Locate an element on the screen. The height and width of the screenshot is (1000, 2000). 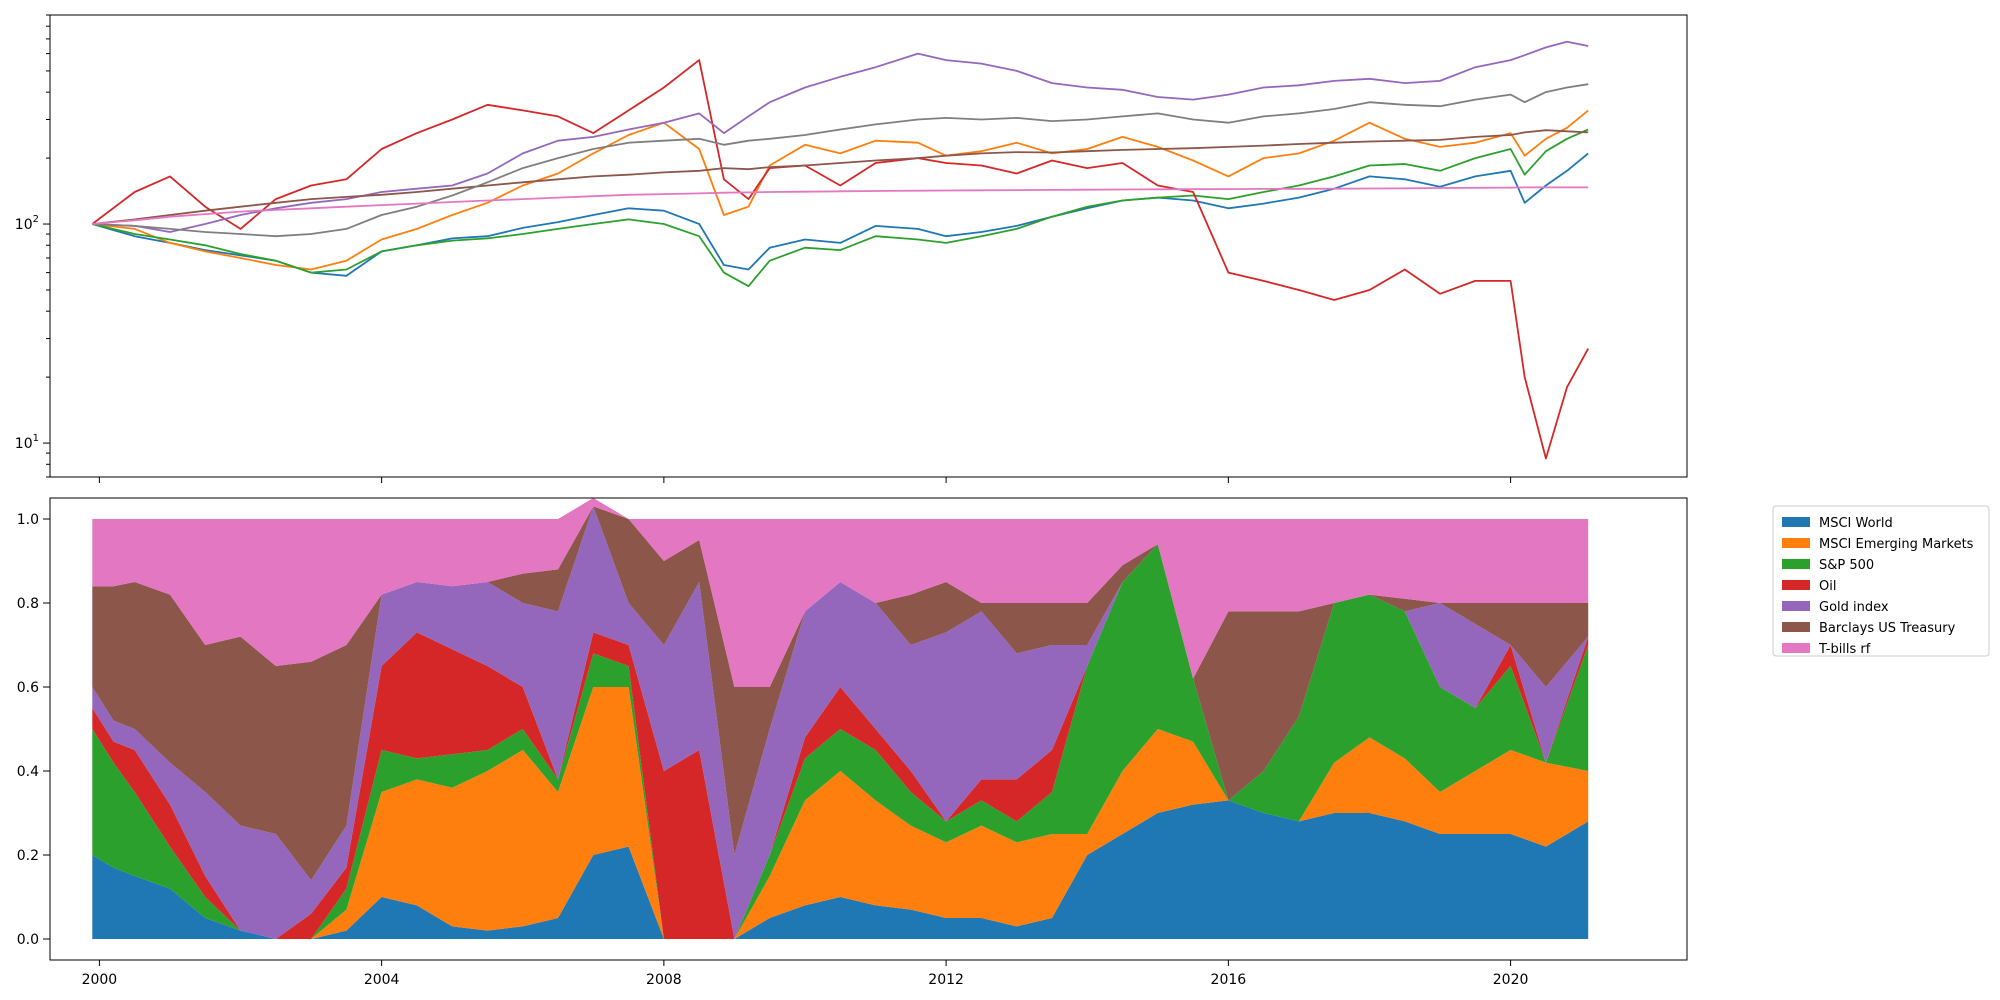
y-tick-label-bottom: 1.0 is located at coordinates (28, 520).